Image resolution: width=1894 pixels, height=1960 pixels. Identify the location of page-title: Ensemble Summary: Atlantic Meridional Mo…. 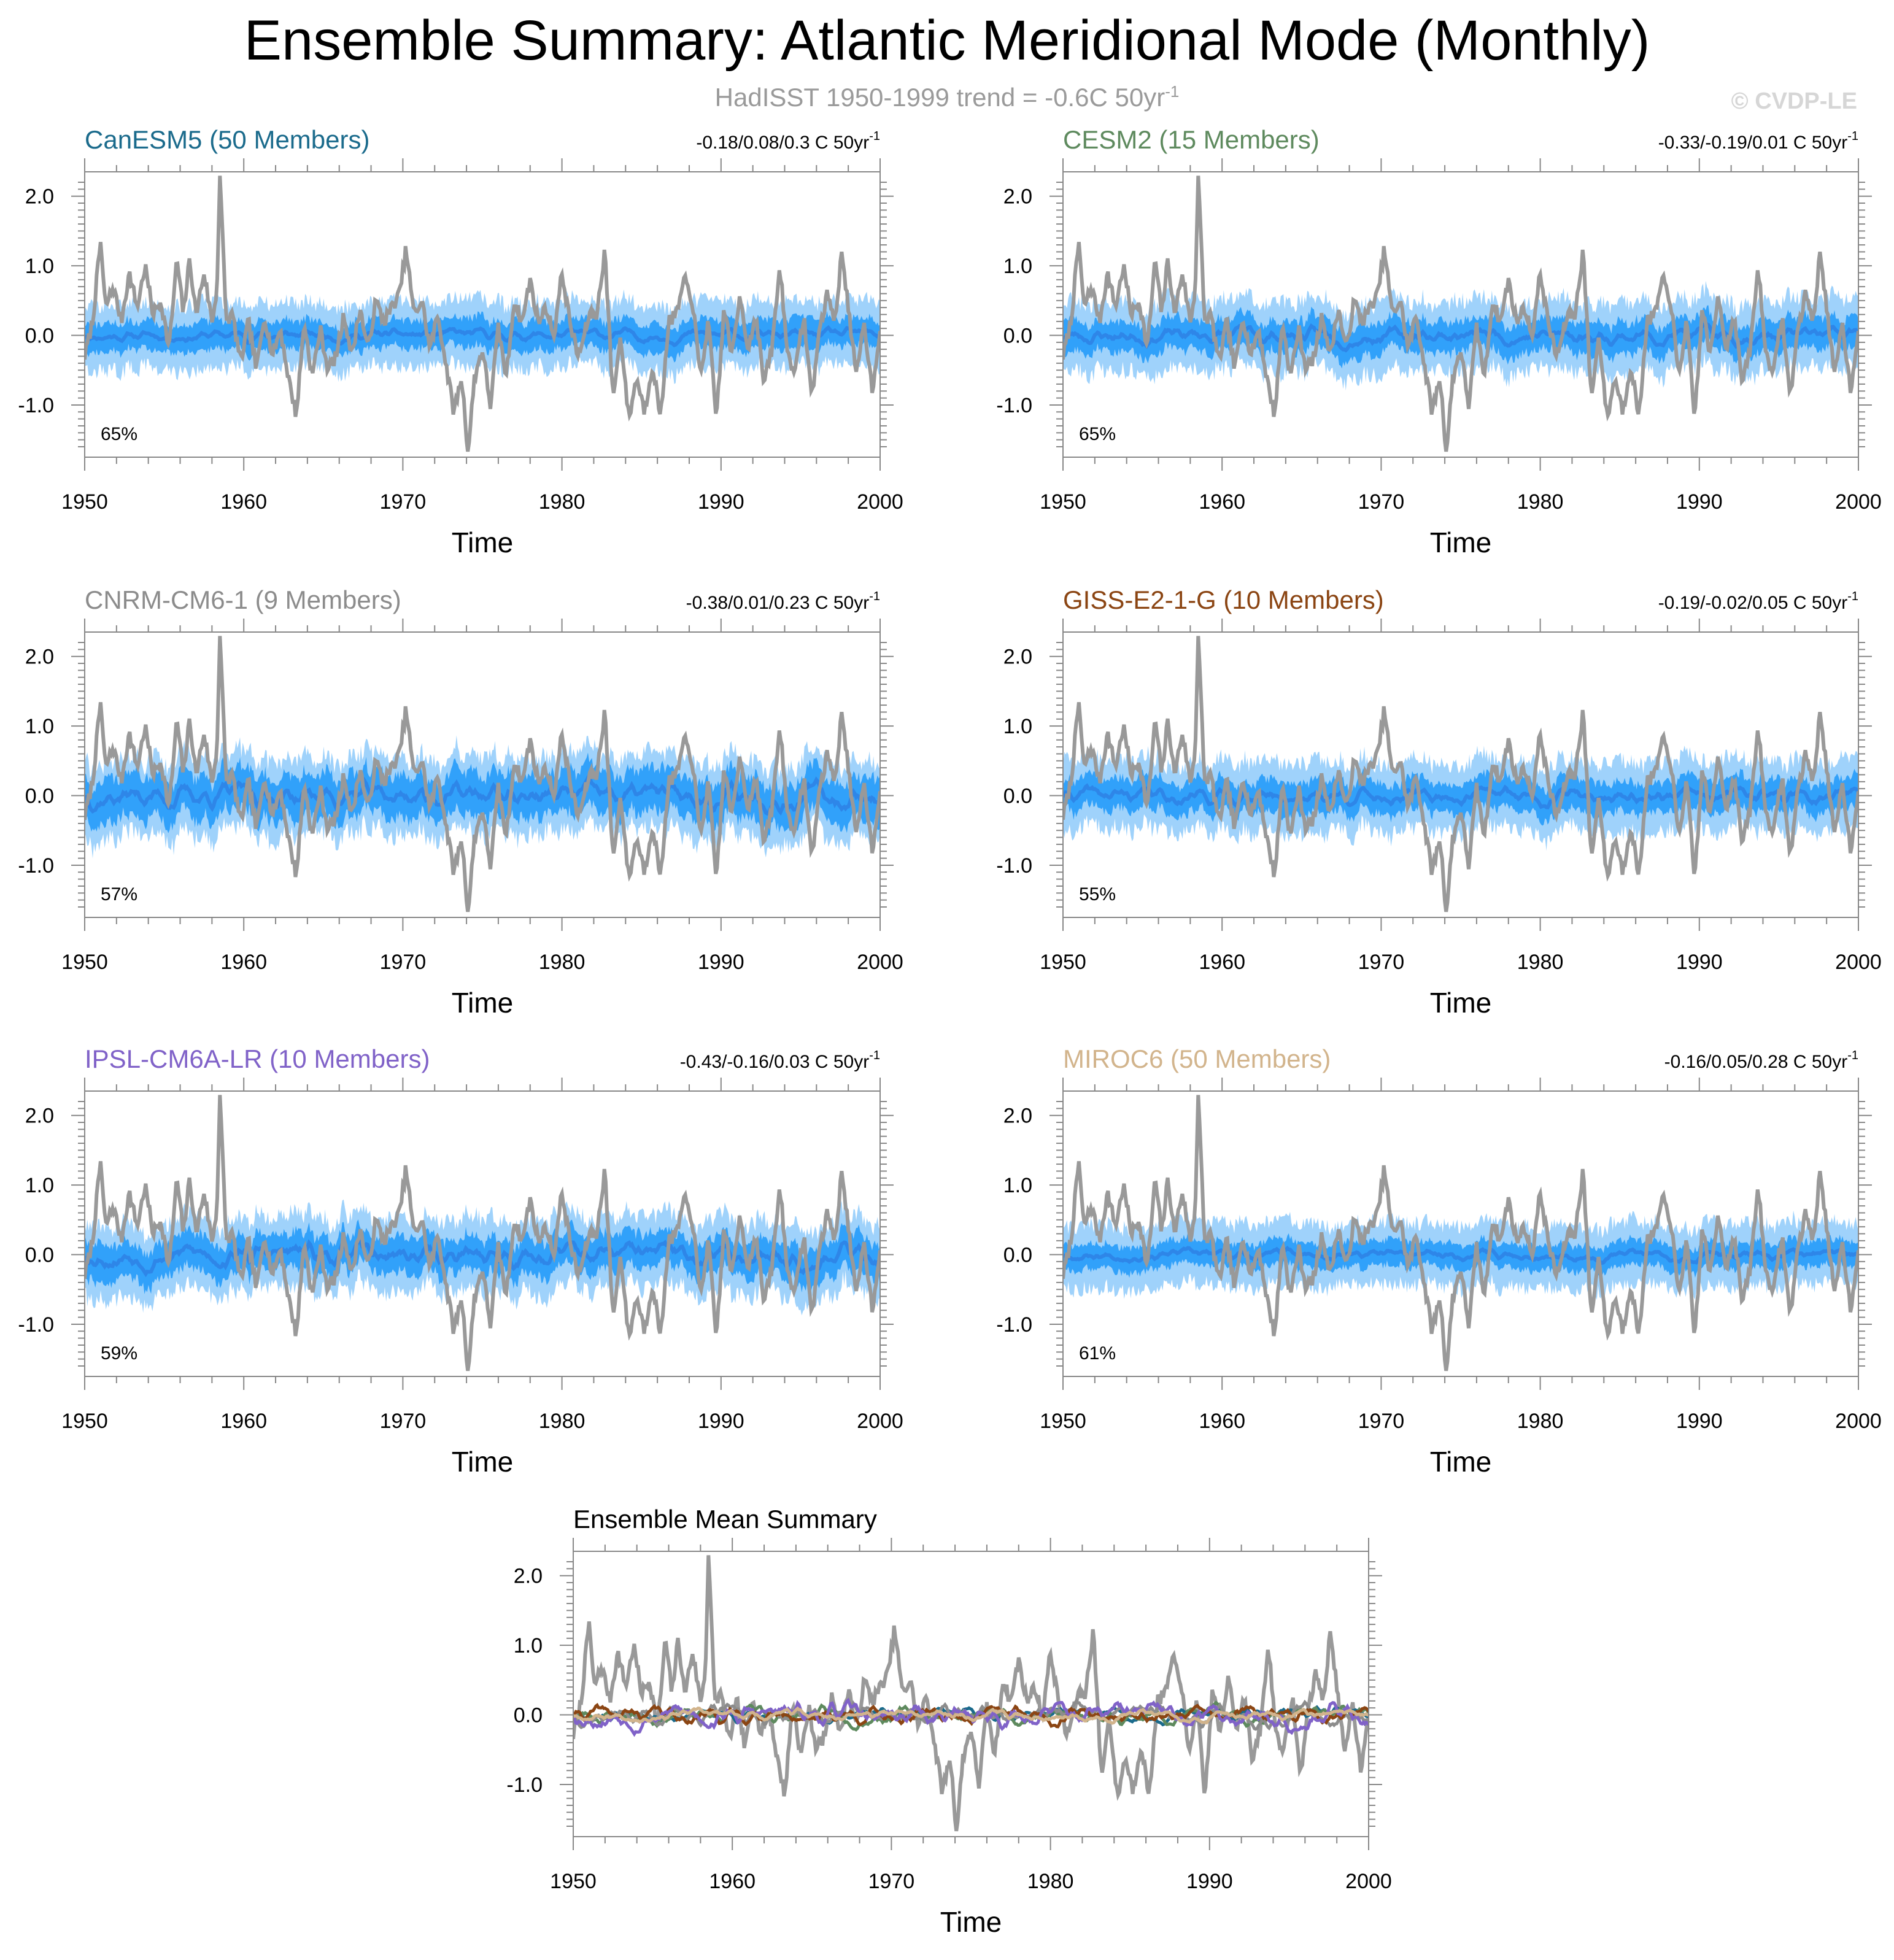
(947, 40).